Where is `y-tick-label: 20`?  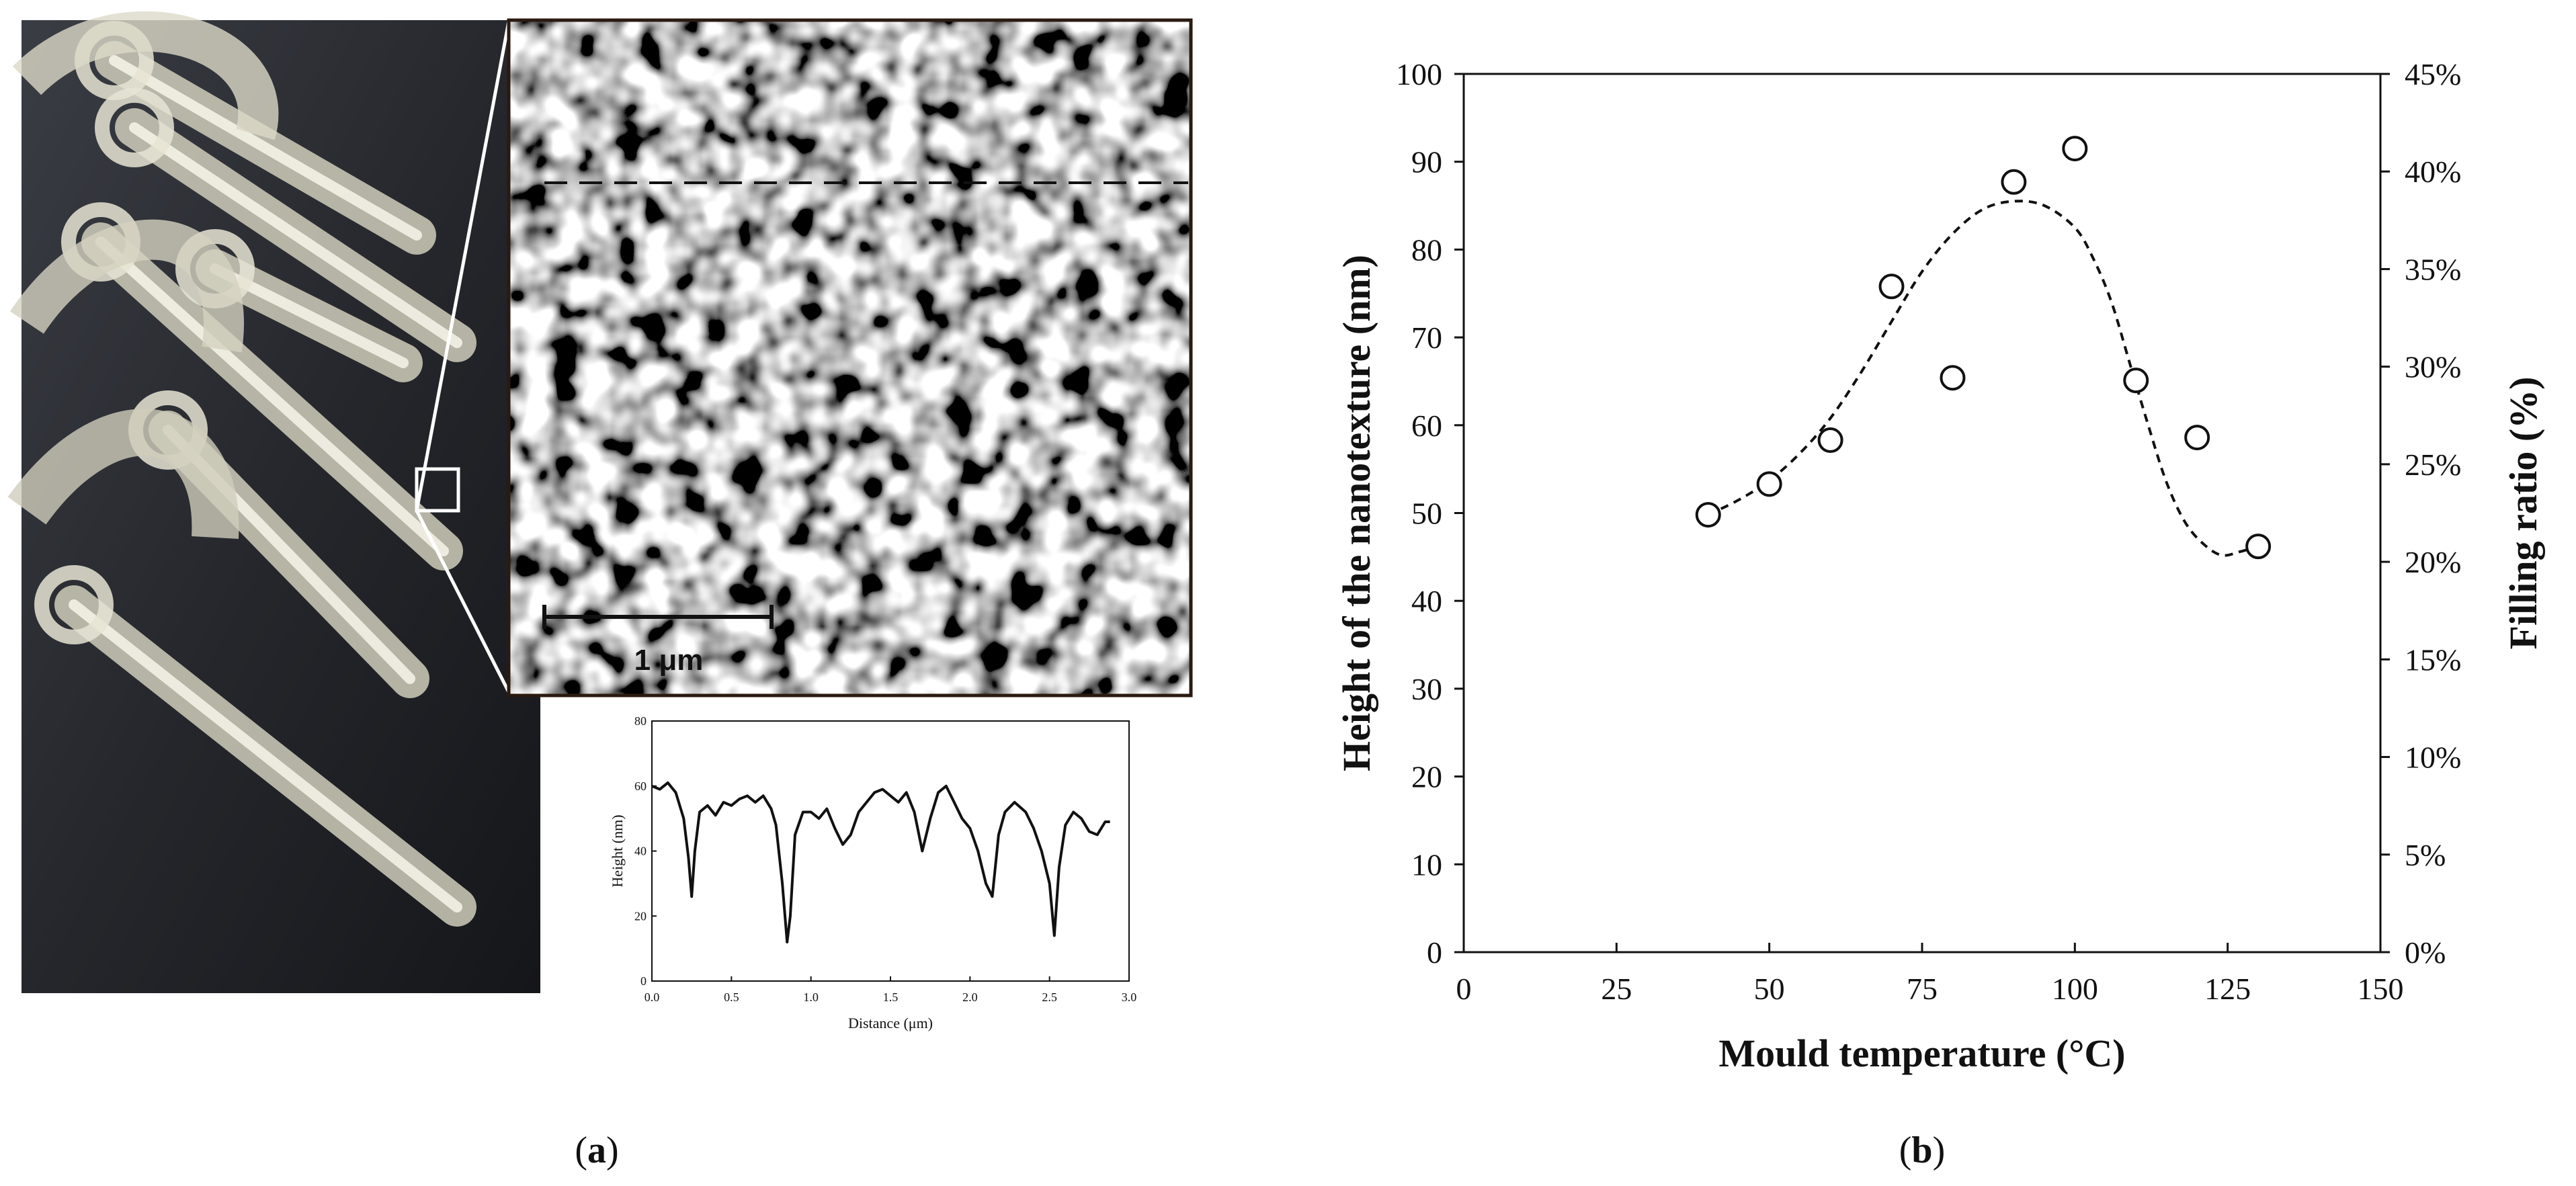
y-tick-label: 20 is located at coordinates (1427, 777).